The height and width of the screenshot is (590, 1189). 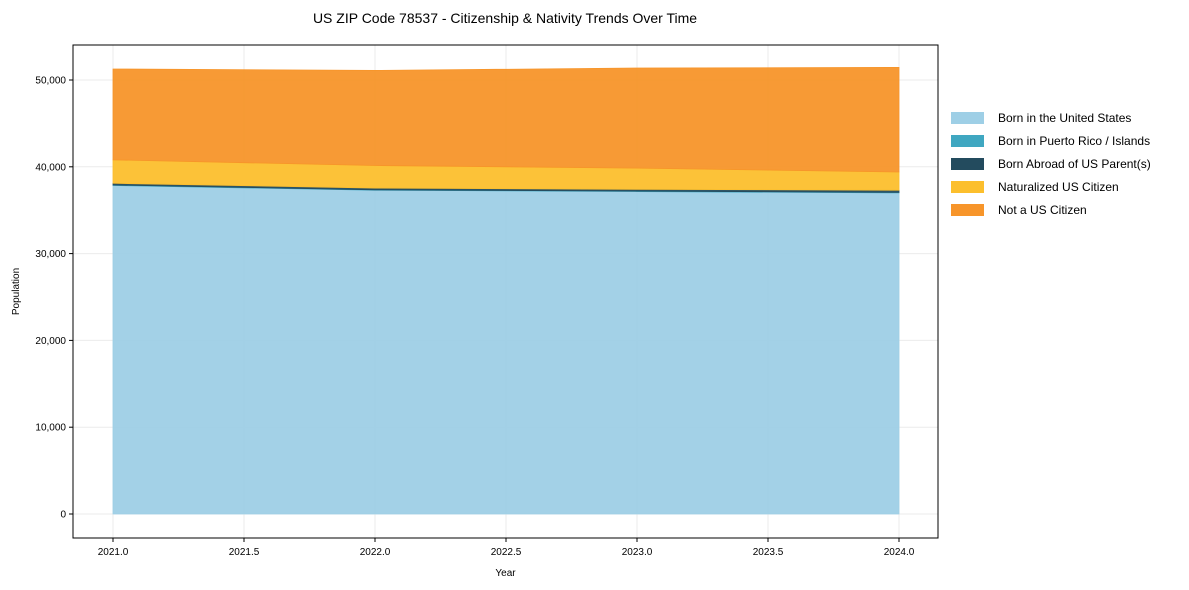 I want to click on legend-label: Born in the United States, so click(x=1065, y=117).